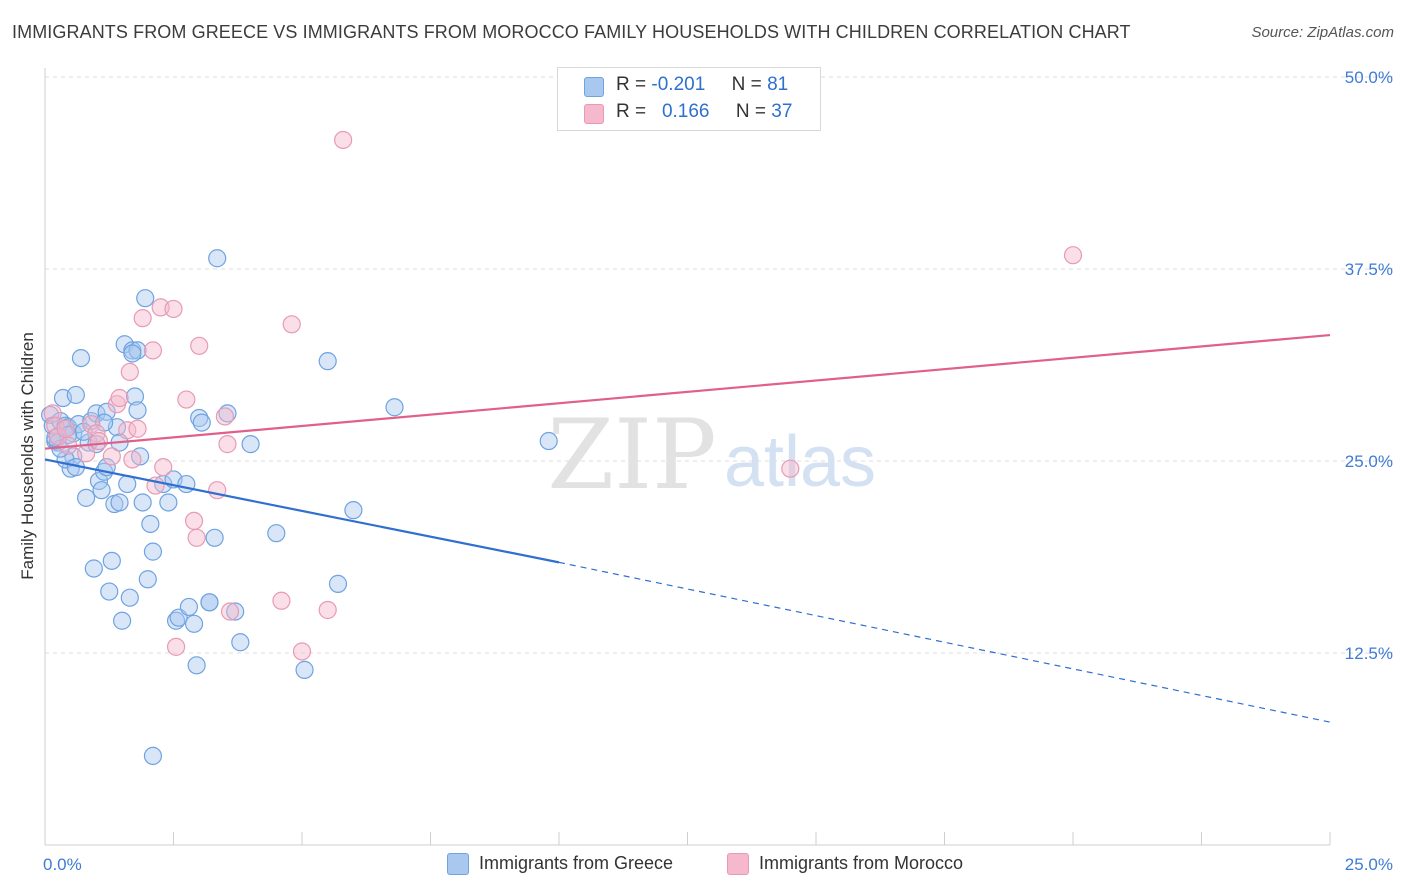 This screenshot has width=1406, height=892. I want to click on watermark-zip: ZIP, so click(631, 455).